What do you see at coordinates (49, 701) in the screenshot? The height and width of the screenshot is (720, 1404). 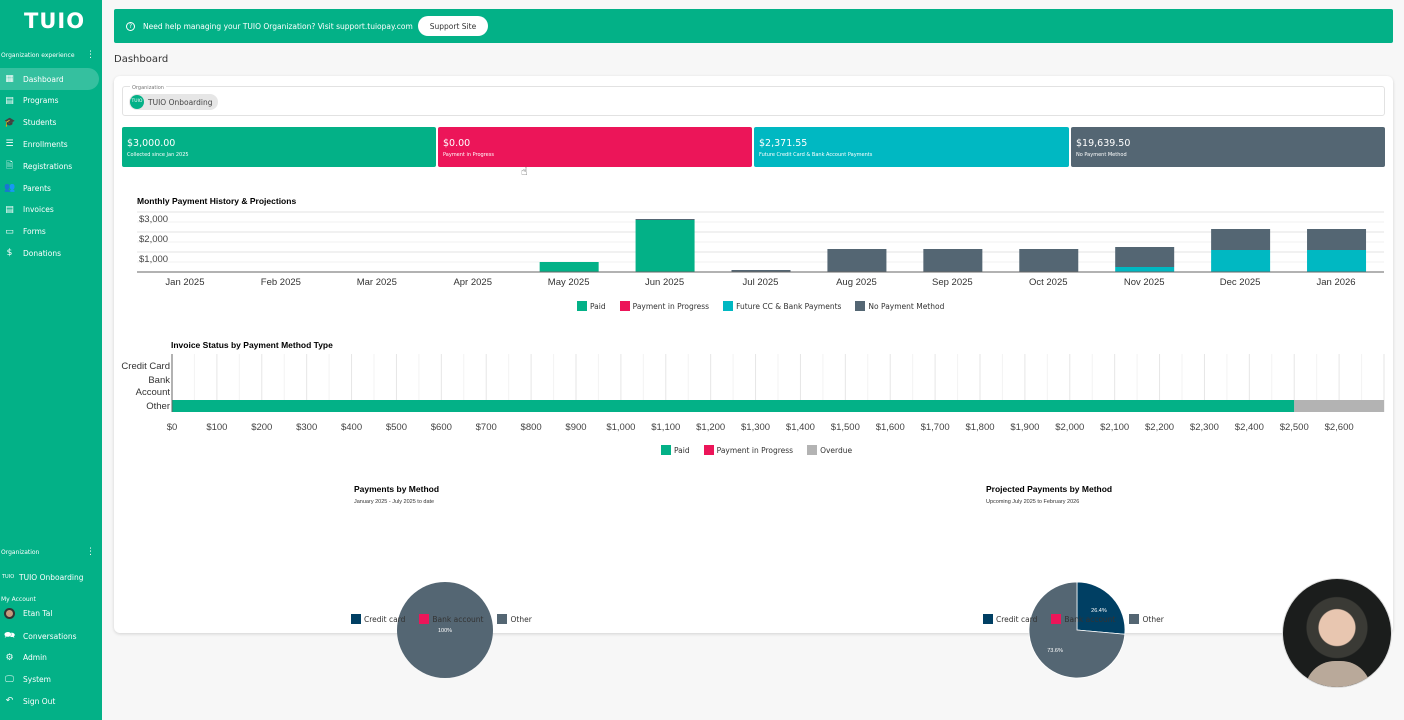 I see `sidebar-item-sign-out: ↶ Sign Out` at bounding box center [49, 701].